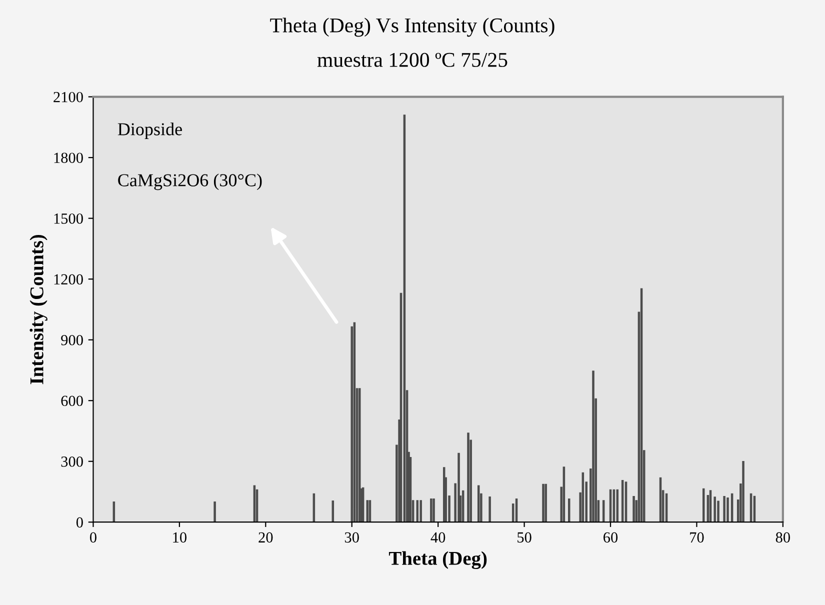 The image size is (825, 605). Describe the element at coordinates (72, 340) in the screenshot. I see `y-tick-label: 900` at that location.